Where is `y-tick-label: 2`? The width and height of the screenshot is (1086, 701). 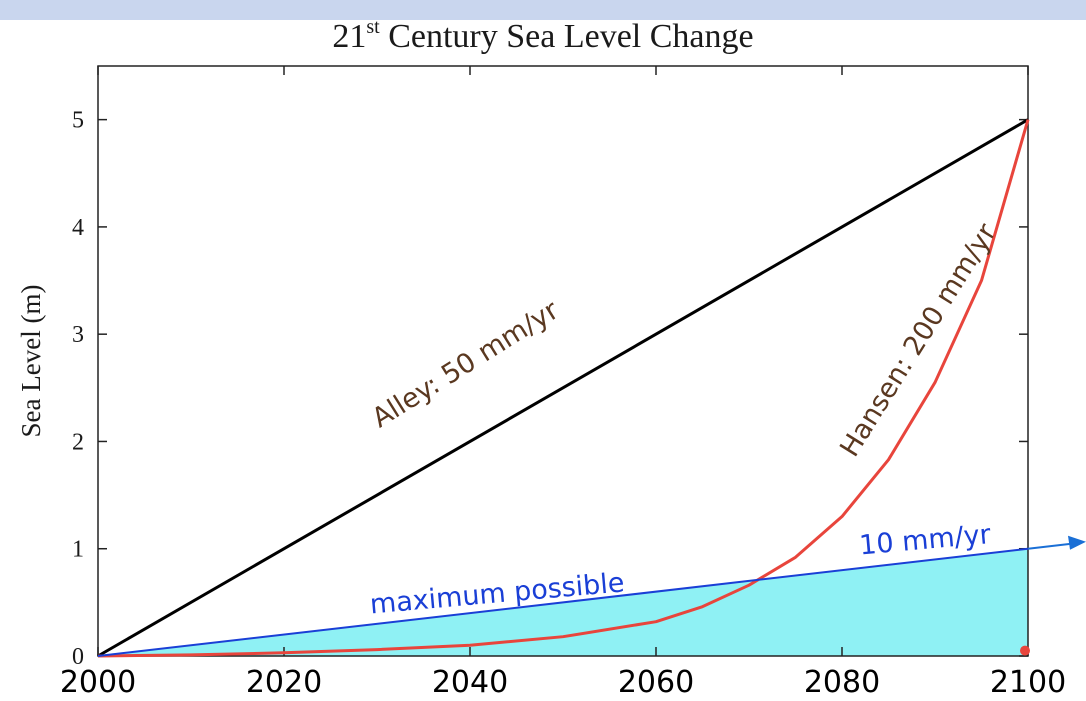 y-tick-label: 2 is located at coordinates (78, 442).